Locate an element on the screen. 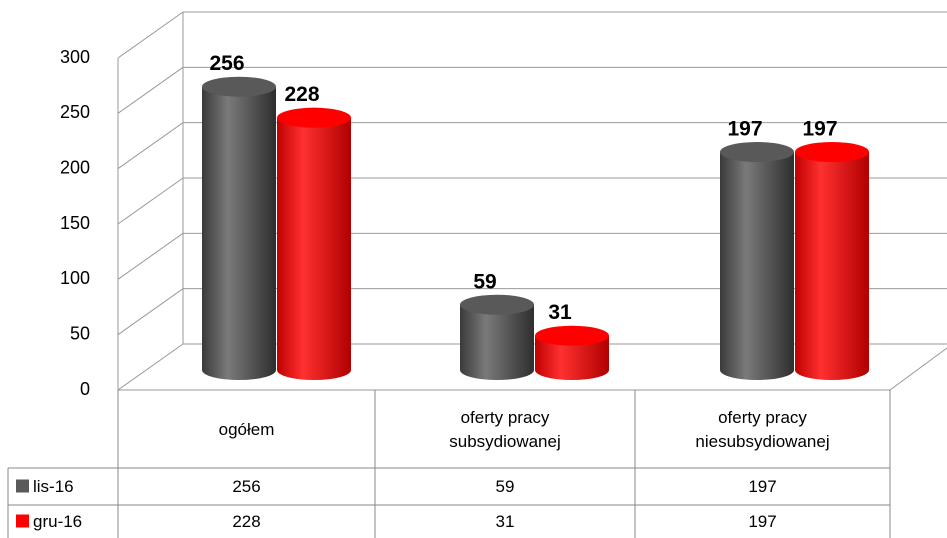  category-label: oferty pracy niesubsydiowanej is located at coordinates (762, 430).